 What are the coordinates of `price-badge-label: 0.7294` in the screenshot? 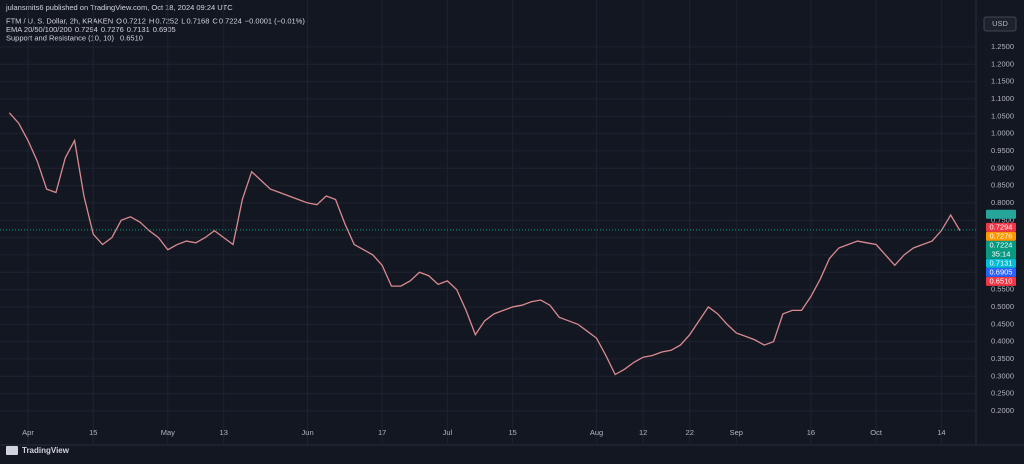 It's located at (1001, 227).